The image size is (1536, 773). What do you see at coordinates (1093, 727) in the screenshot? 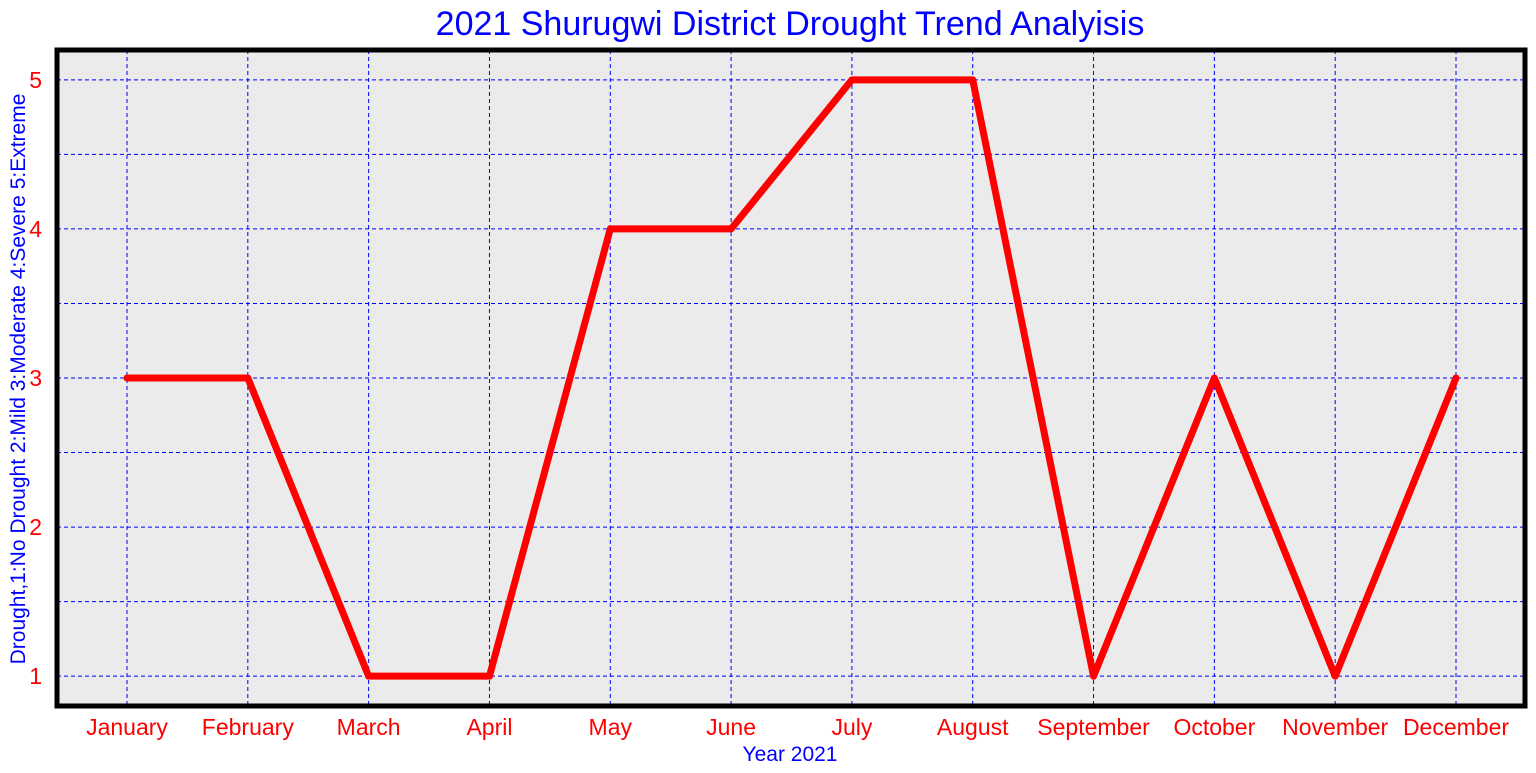
I see `x-tick-label: September` at bounding box center [1093, 727].